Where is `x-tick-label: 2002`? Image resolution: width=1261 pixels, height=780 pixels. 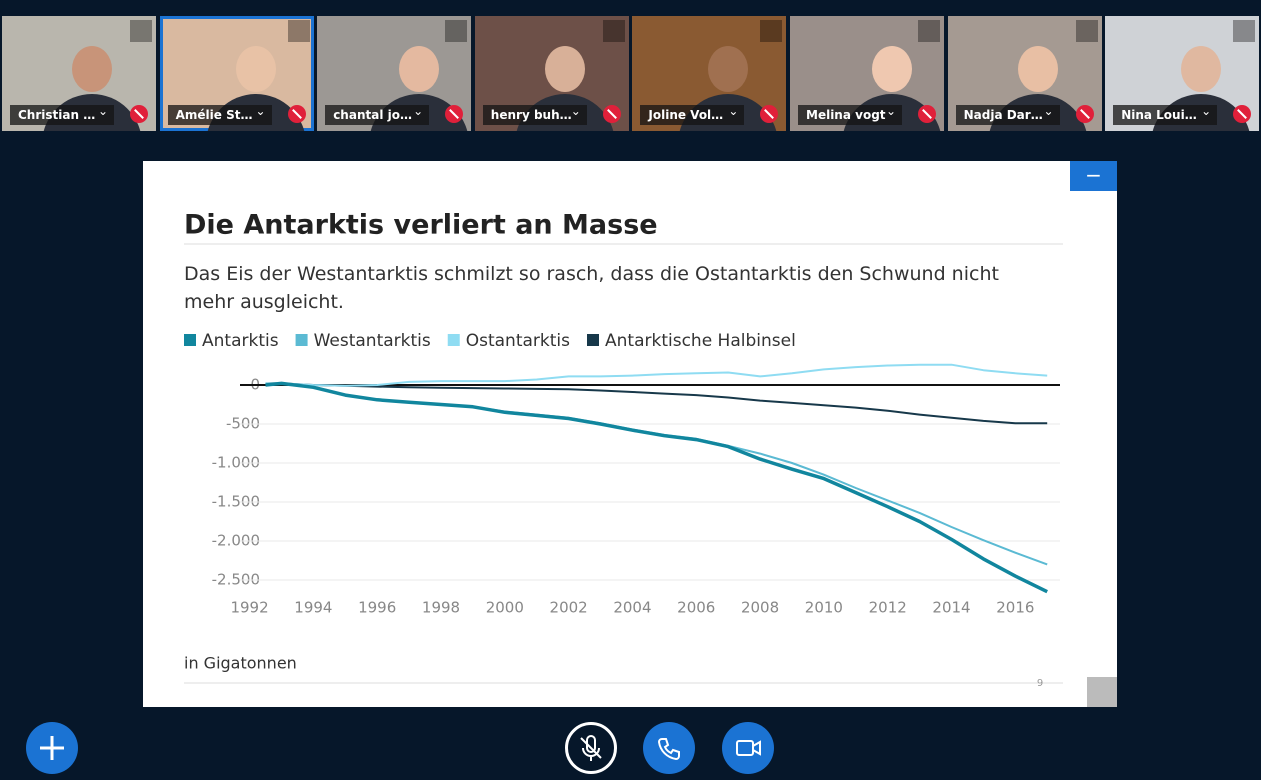
x-tick-label: 2002 is located at coordinates (569, 608).